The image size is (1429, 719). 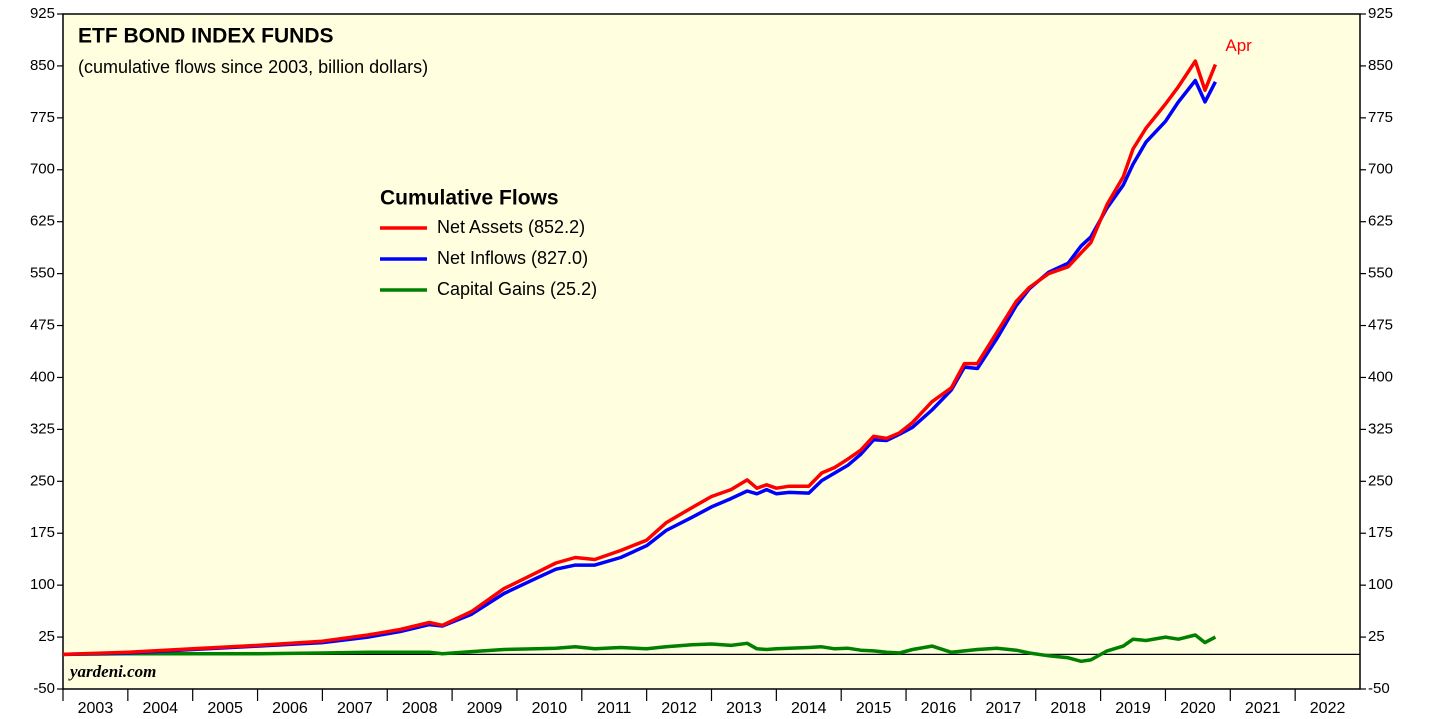 I want to click on x-tick-label: 2018, so click(x=1068, y=708).